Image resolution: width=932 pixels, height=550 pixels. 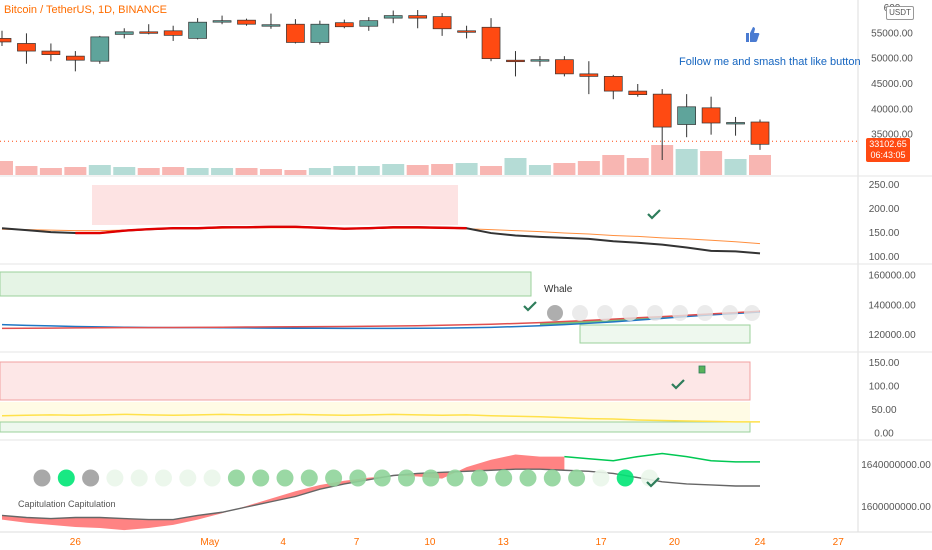 What do you see at coordinates (504, 542) in the screenshot?
I see `x-tick-label: 13` at bounding box center [504, 542].